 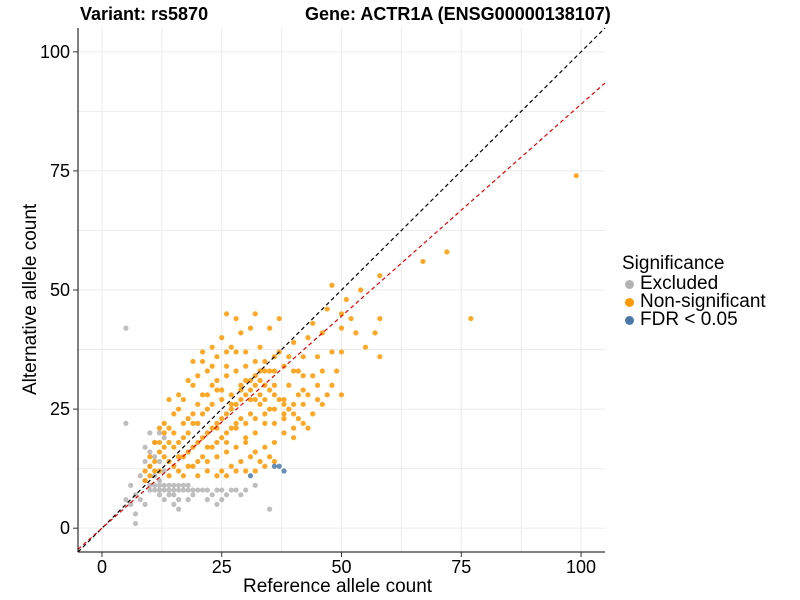 I want to click on y-axis-title: Alternative allele count, so click(x=30, y=299).